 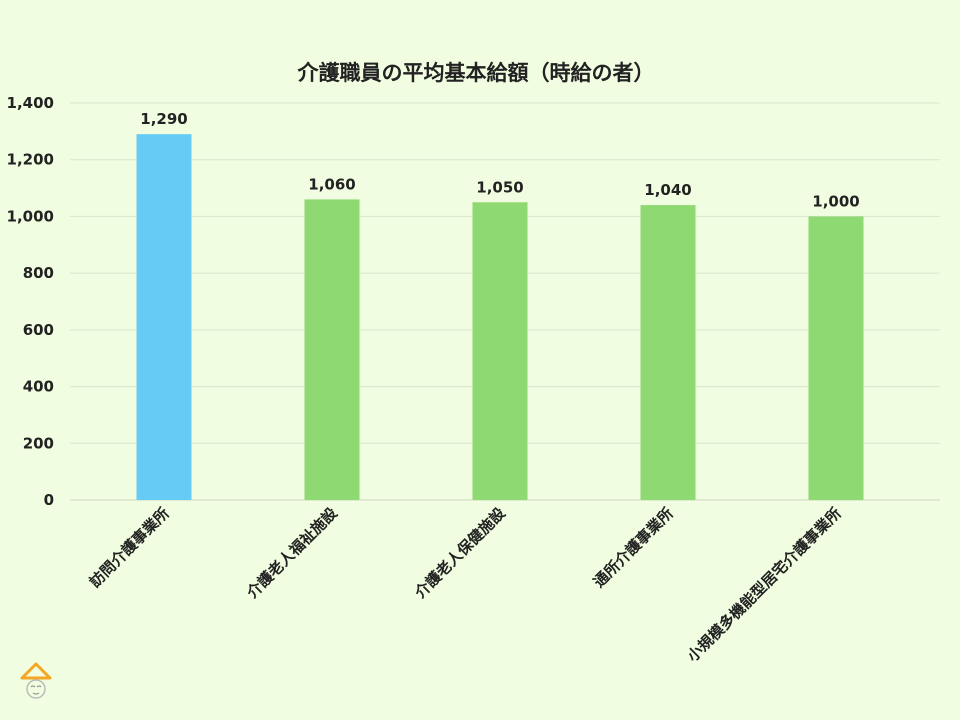 I want to click on y-tick-label: 800, so click(x=38, y=273).